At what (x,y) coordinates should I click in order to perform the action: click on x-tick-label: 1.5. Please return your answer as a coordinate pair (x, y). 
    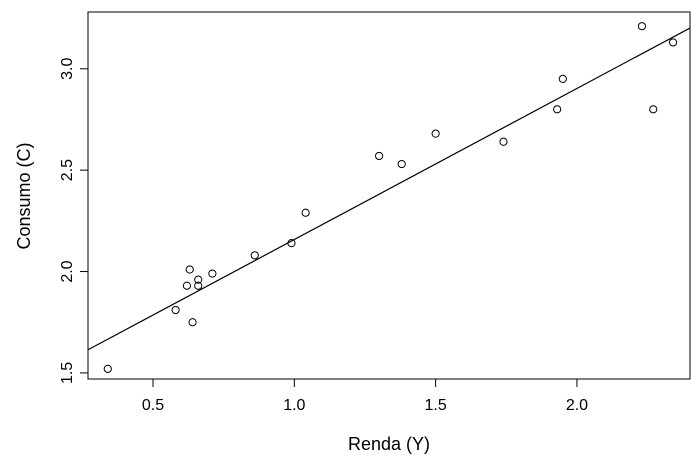
    Looking at the image, I should click on (436, 405).